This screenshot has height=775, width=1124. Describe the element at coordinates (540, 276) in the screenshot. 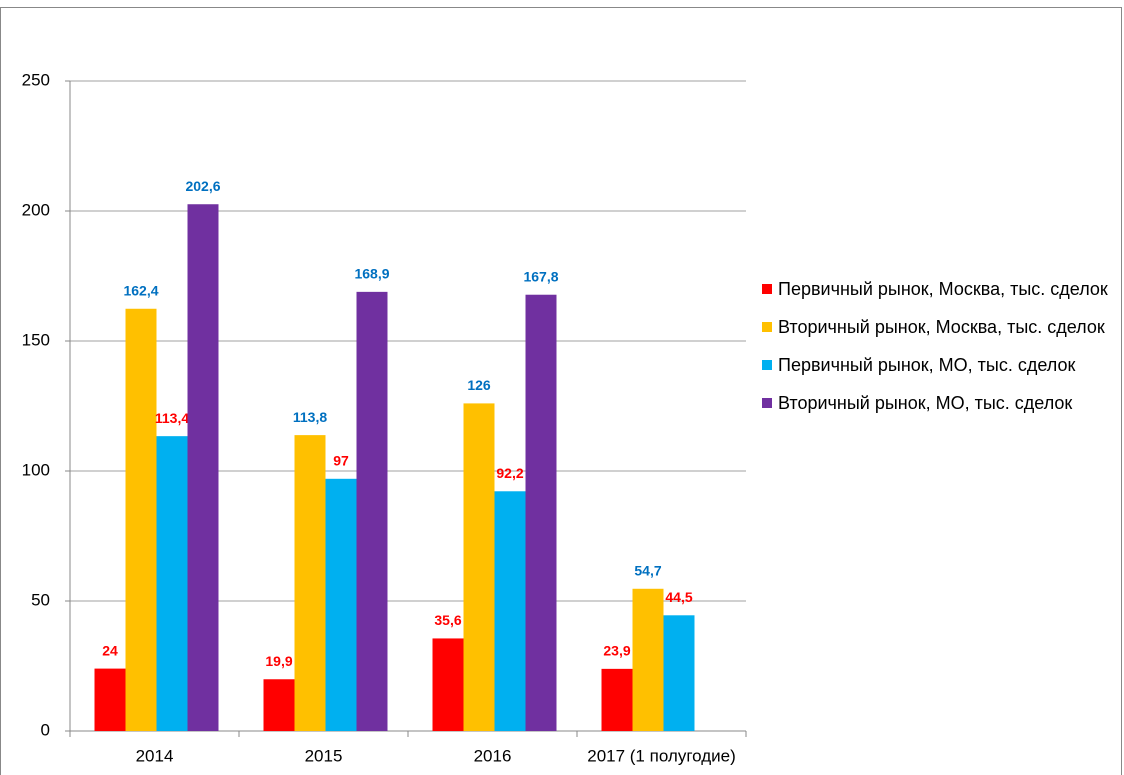

I see `data-label: 167,8` at that location.